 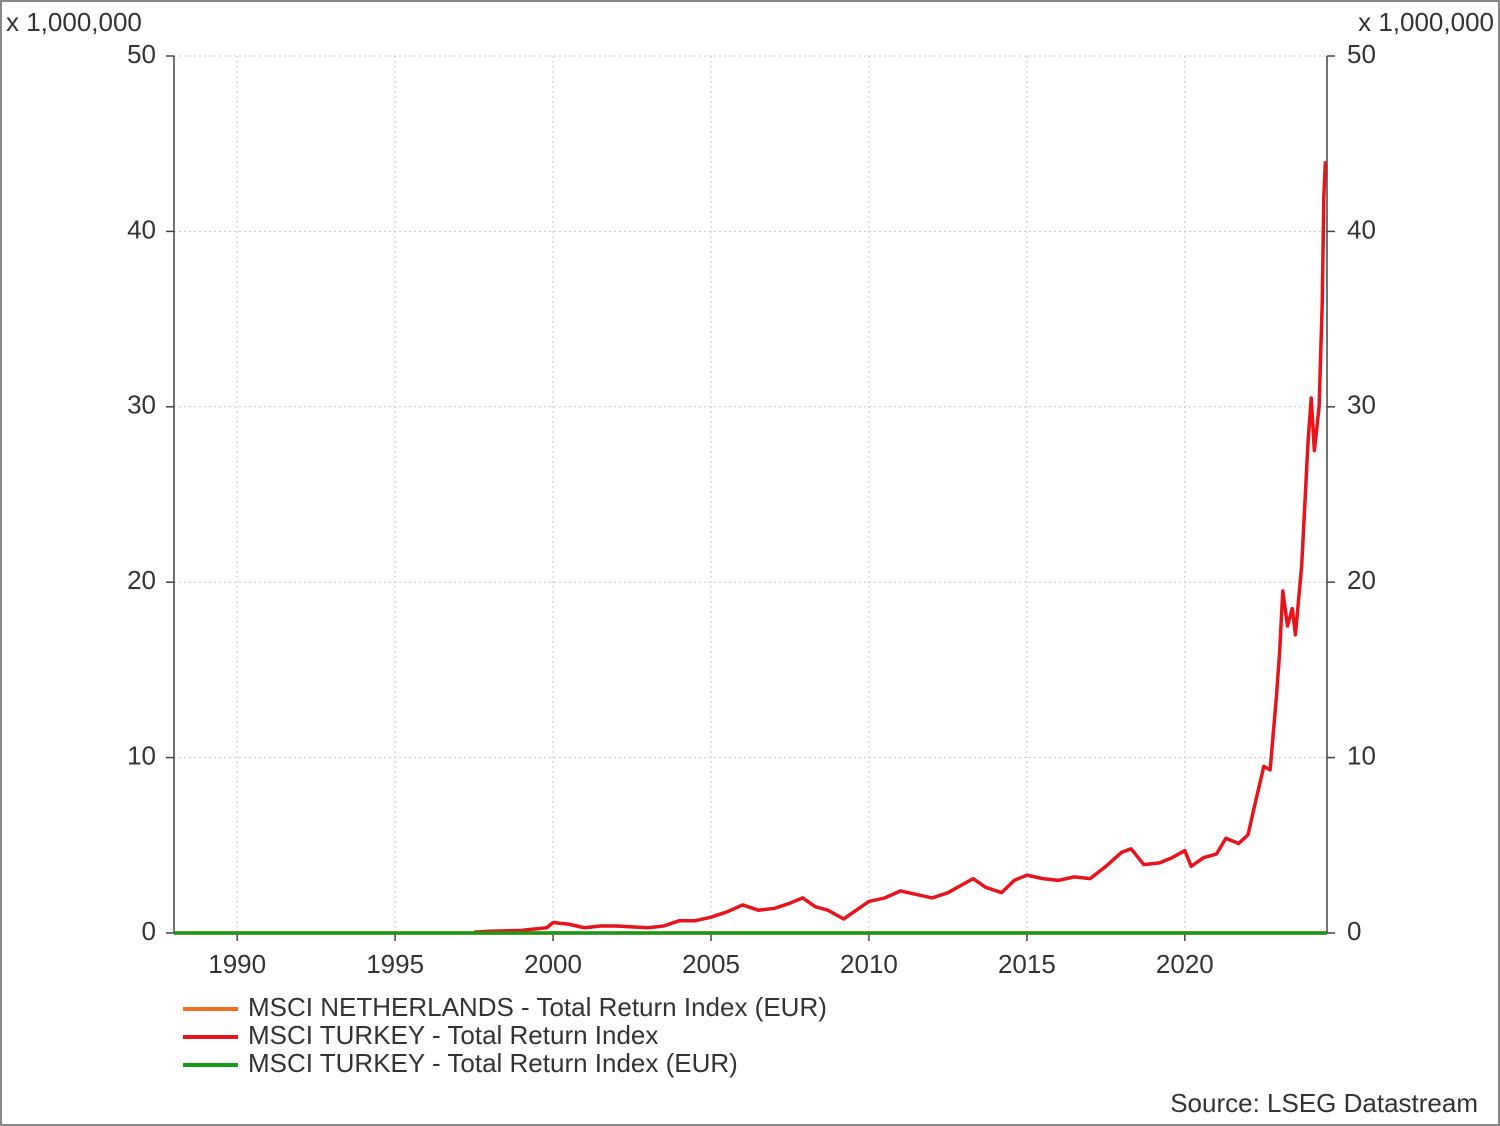 What do you see at coordinates (141, 755) in the screenshot?
I see `y-tick-label: 10` at bounding box center [141, 755].